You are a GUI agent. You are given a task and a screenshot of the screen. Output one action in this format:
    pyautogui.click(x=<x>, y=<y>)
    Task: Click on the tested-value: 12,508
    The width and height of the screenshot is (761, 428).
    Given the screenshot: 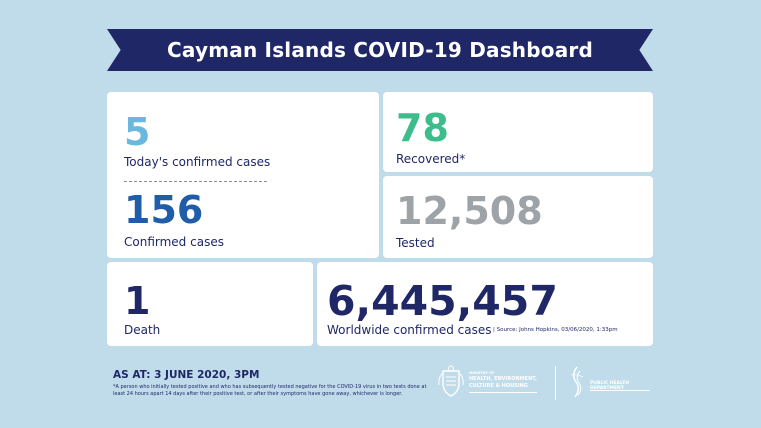 What is the action you would take?
    pyautogui.click(x=469, y=211)
    